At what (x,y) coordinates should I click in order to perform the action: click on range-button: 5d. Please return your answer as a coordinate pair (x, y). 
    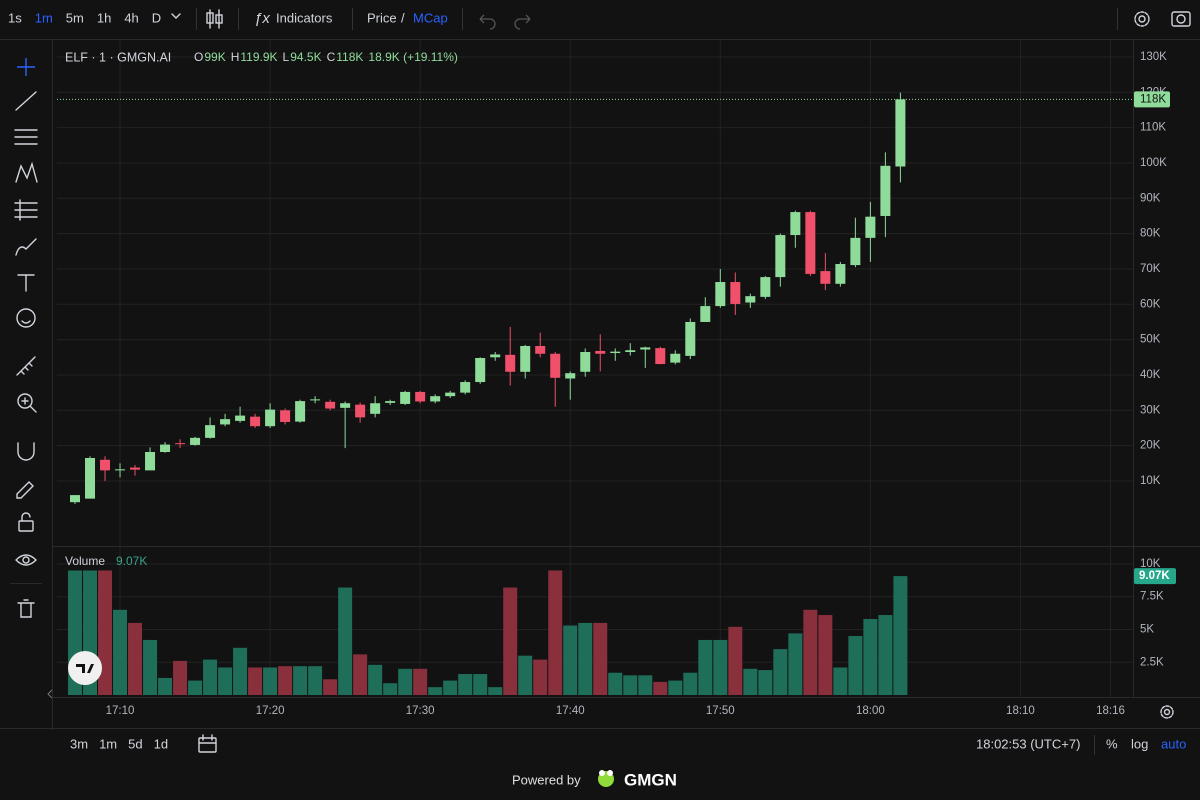
    Looking at the image, I should click on (135, 743).